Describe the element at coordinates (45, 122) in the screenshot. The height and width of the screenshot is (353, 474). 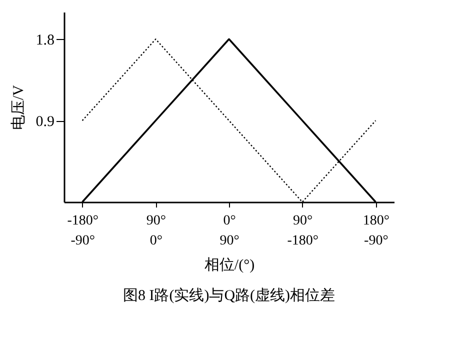
I see `y-tick-label: 0.9` at that location.